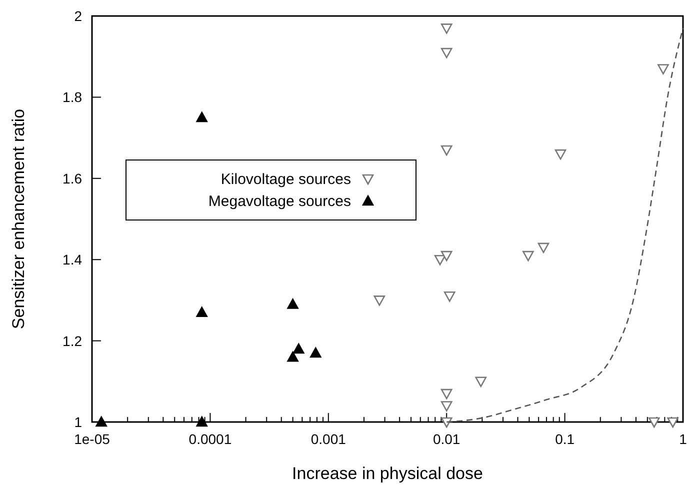  What do you see at coordinates (683, 439) in the screenshot?
I see `x-tick-label: 1` at bounding box center [683, 439].